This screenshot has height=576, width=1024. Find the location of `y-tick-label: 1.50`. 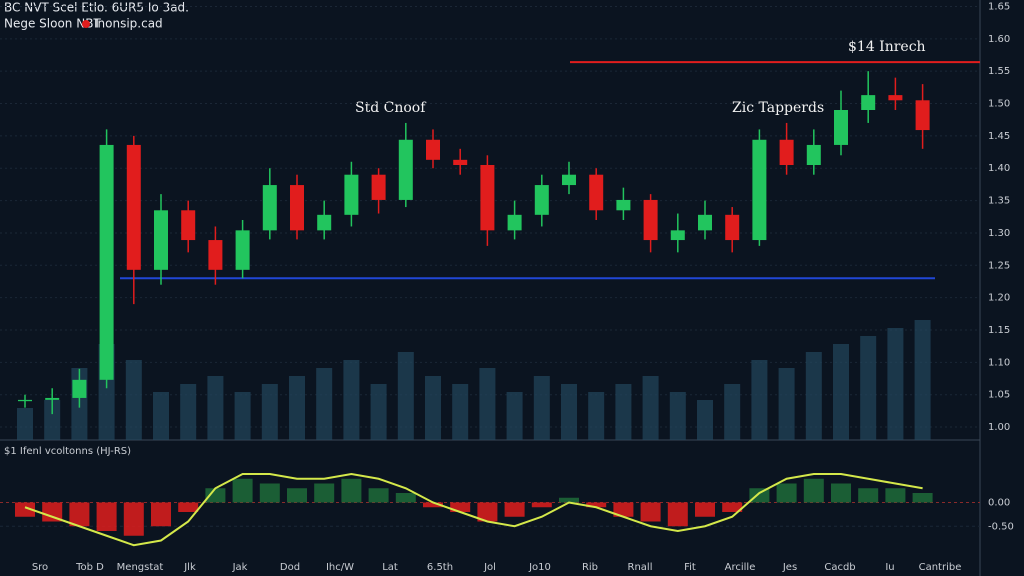

y-tick-label: 1.50 is located at coordinates (999, 104).